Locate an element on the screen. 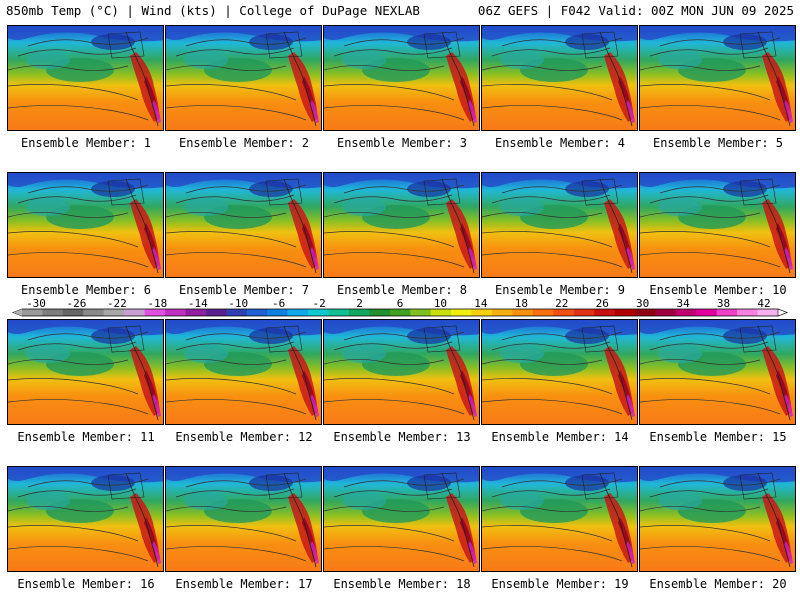 The image size is (800, 600). ensemble-member-label: Ensemble Member: 10 is located at coordinates (718, 290).